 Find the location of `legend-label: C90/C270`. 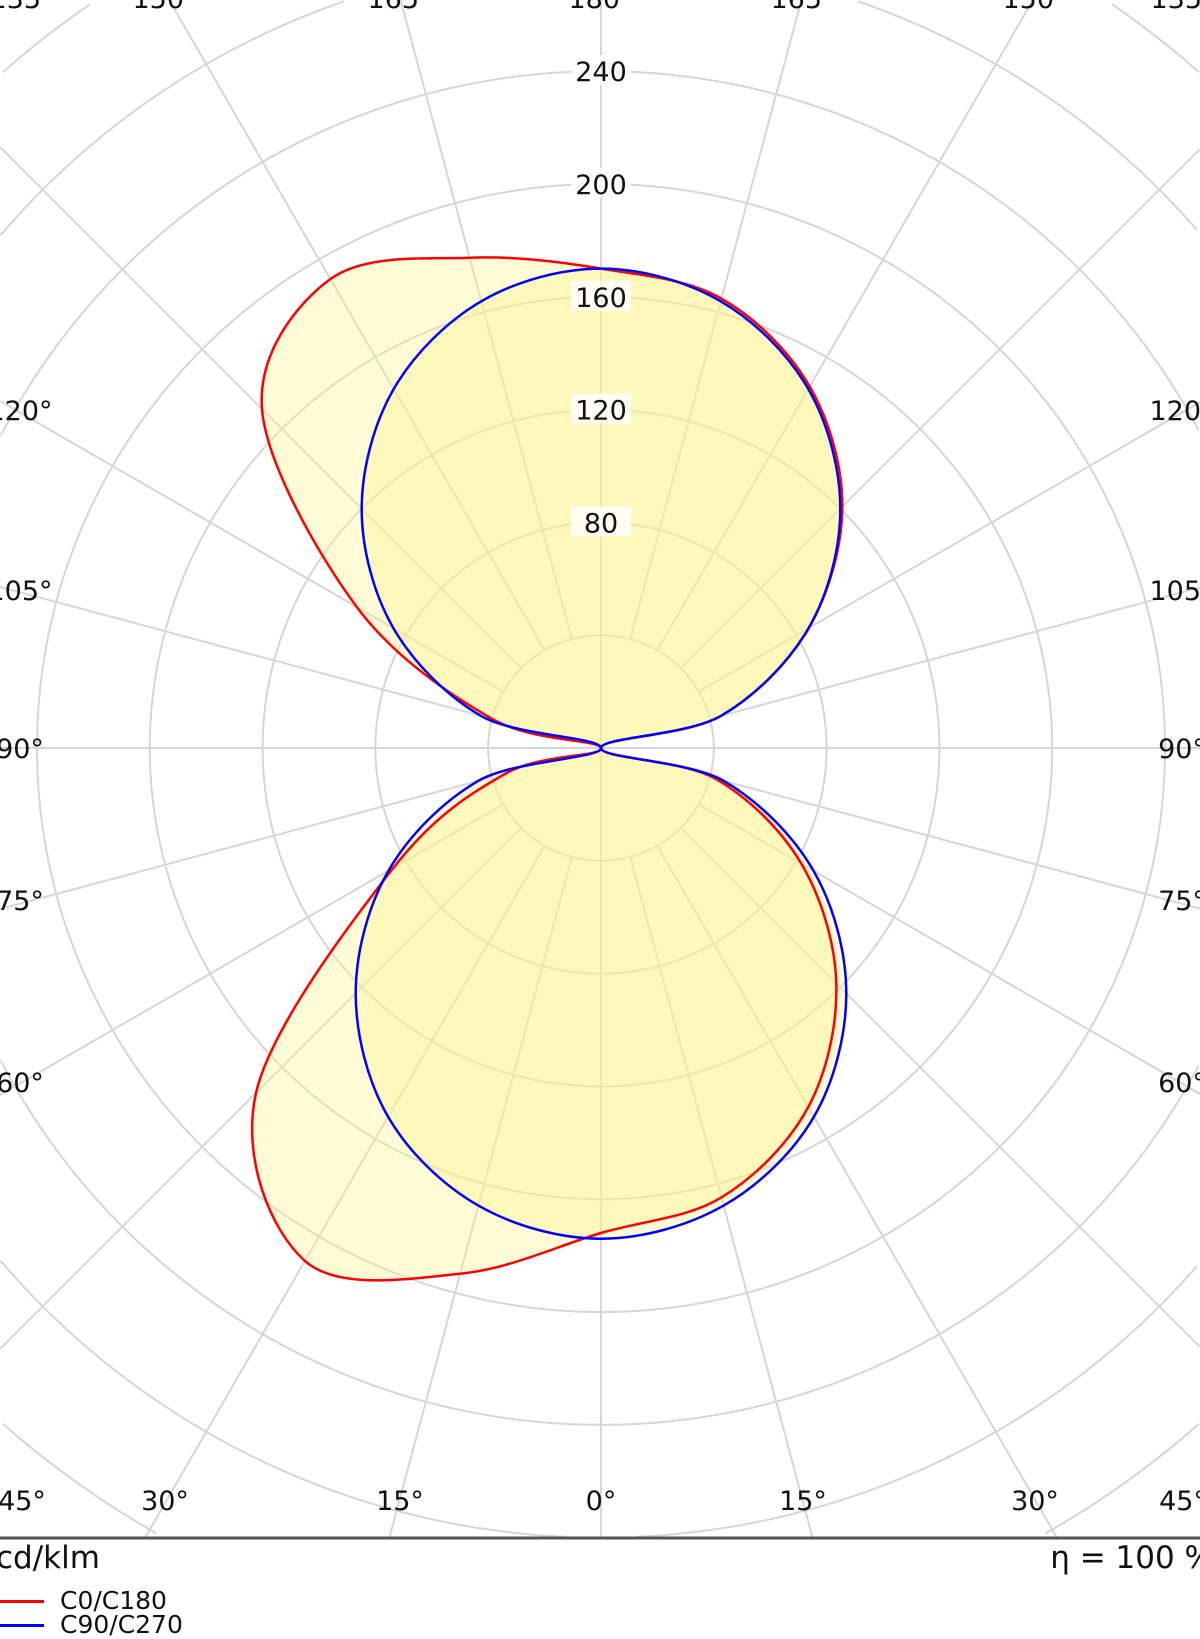

legend-label: C90/C270 is located at coordinates (121, 1624).